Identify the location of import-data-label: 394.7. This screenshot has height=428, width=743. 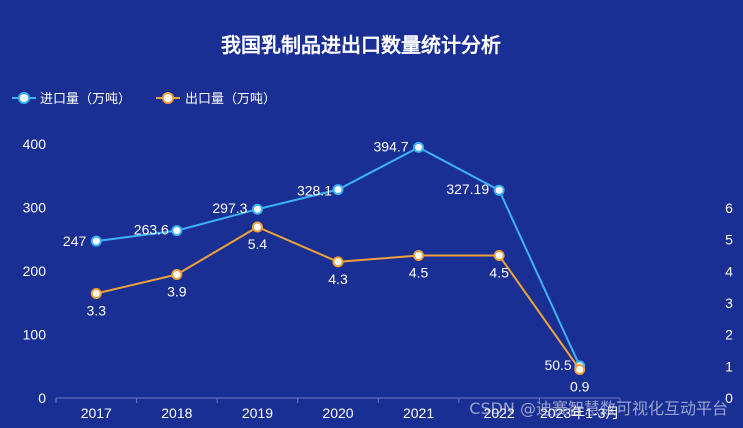
(391, 146).